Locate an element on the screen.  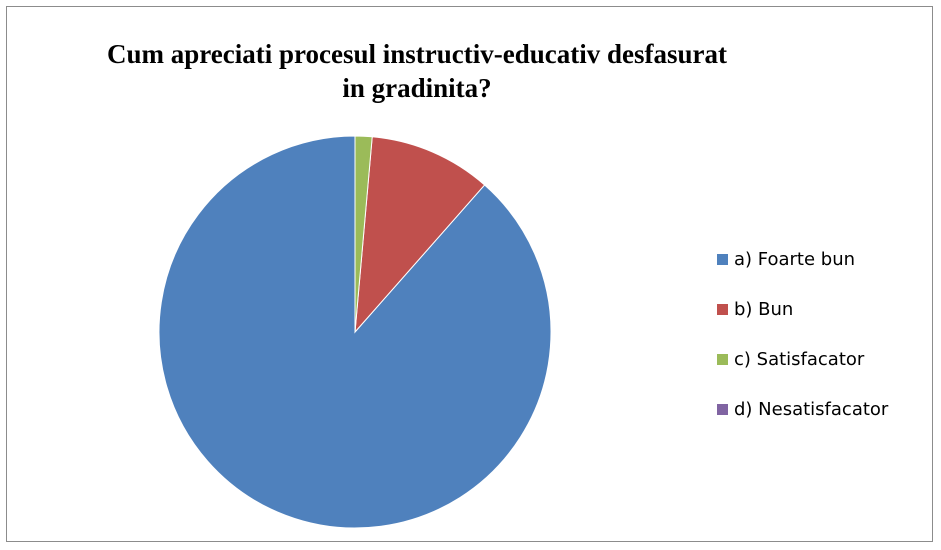
legend-label-satisfacator: c) Satisfacator is located at coordinates (799, 359).